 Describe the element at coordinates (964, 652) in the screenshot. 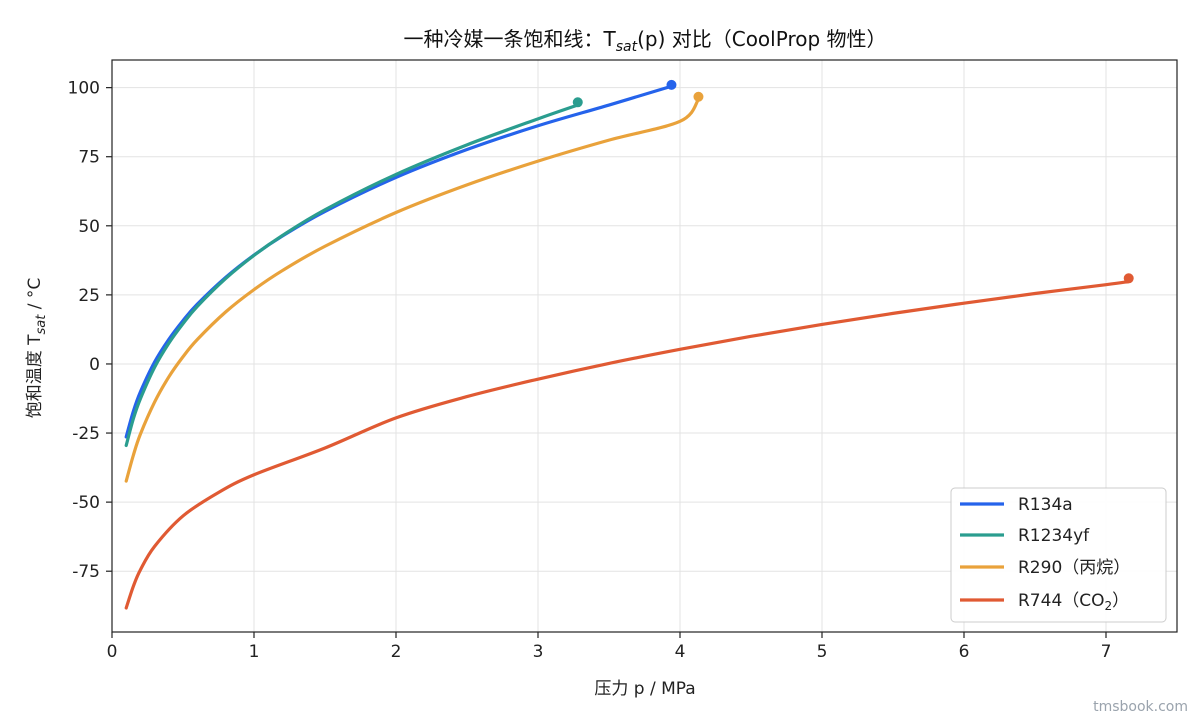

I see `x-tick-label: 6` at that location.